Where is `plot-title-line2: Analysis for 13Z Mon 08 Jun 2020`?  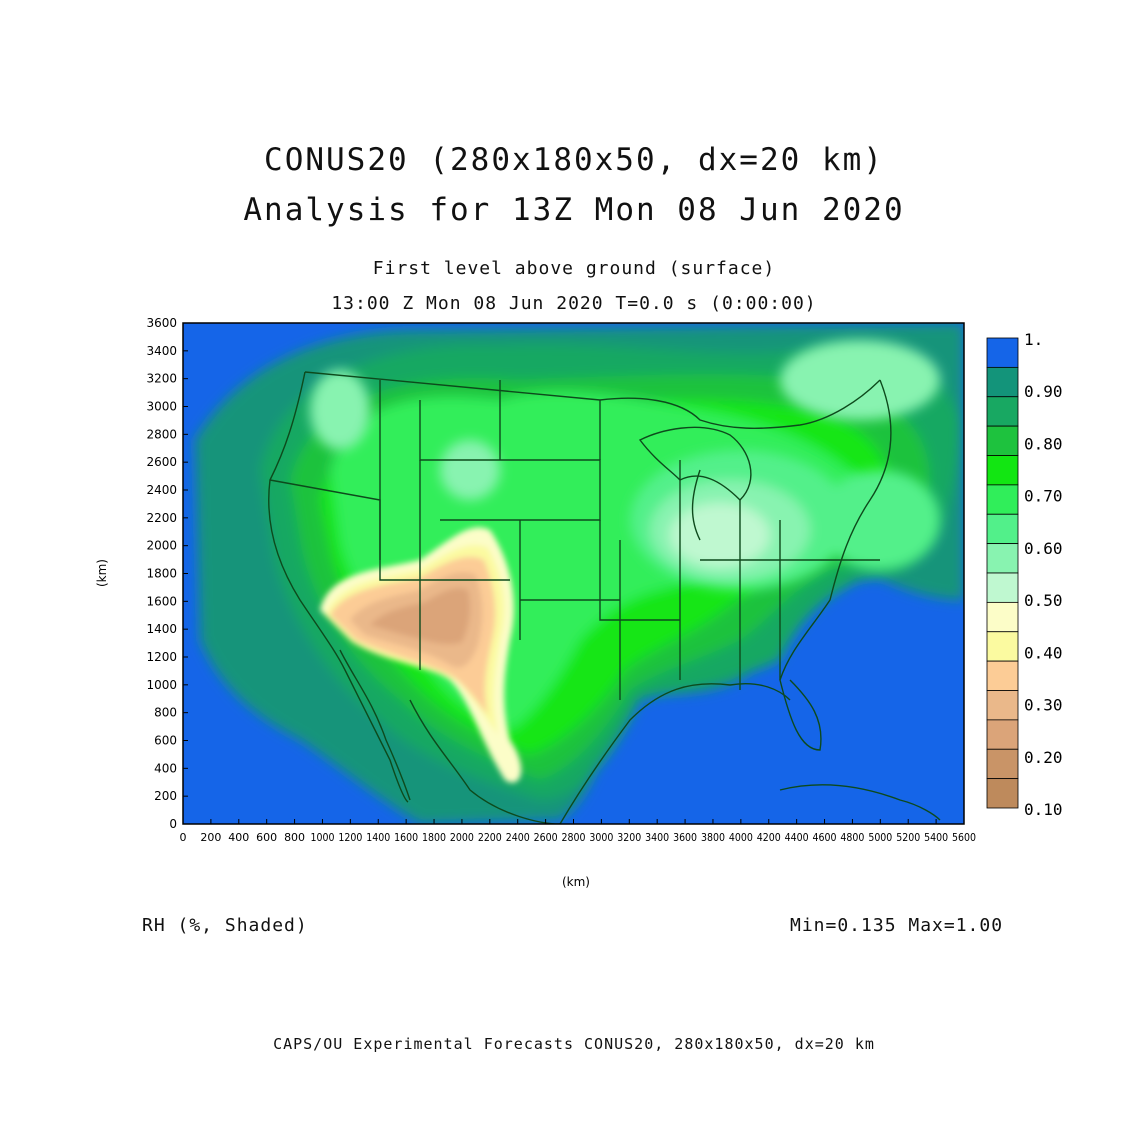
plot-title-line2: Analysis for 13Z Mon 08 Jun 2020 is located at coordinates (574, 210).